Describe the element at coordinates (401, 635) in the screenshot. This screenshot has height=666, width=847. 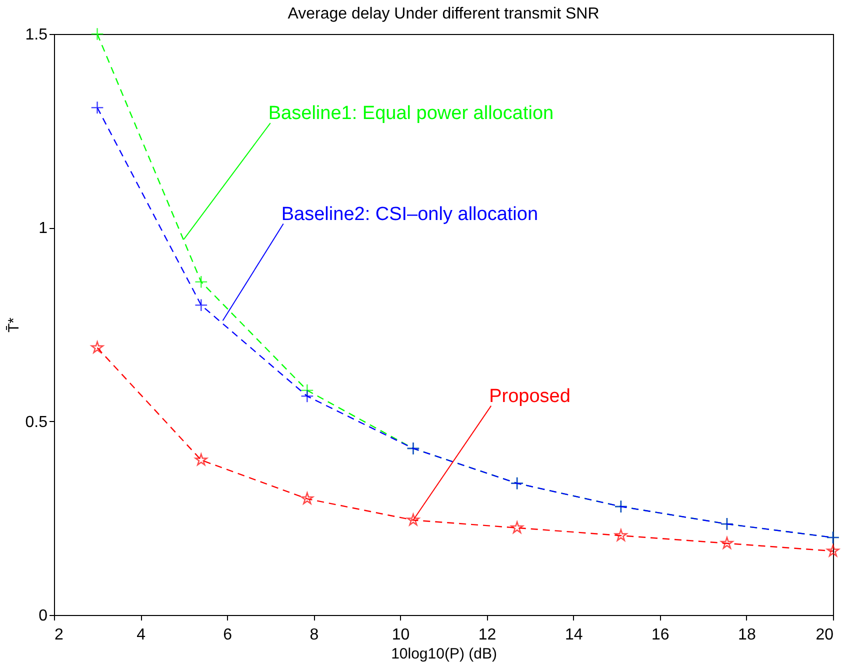
I see `x-tick-label: 10` at that location.